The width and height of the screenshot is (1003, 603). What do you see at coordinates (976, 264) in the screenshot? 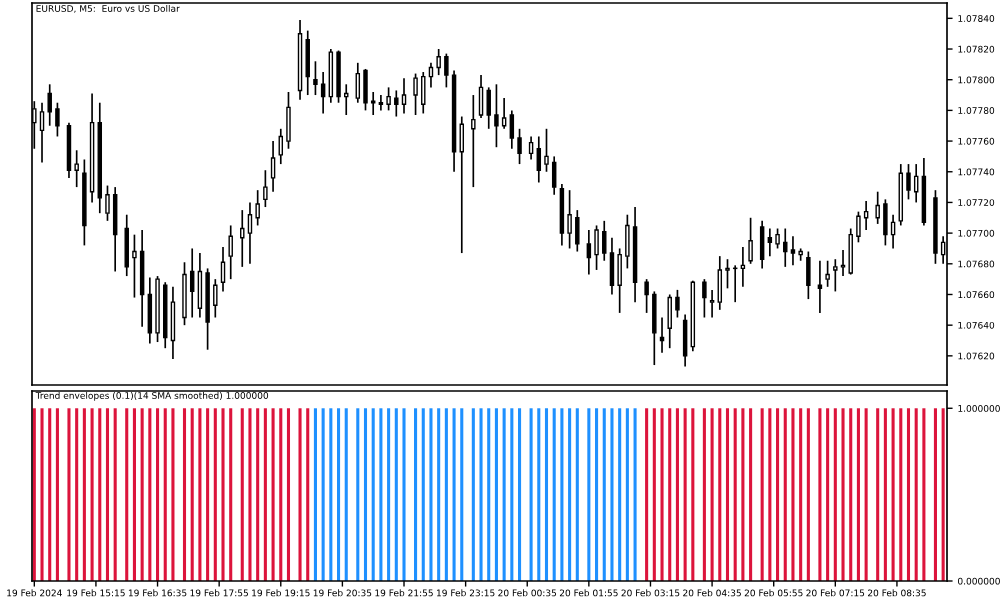
I see `y-tick-label: 1.07680` at bounding box center [976, 264].